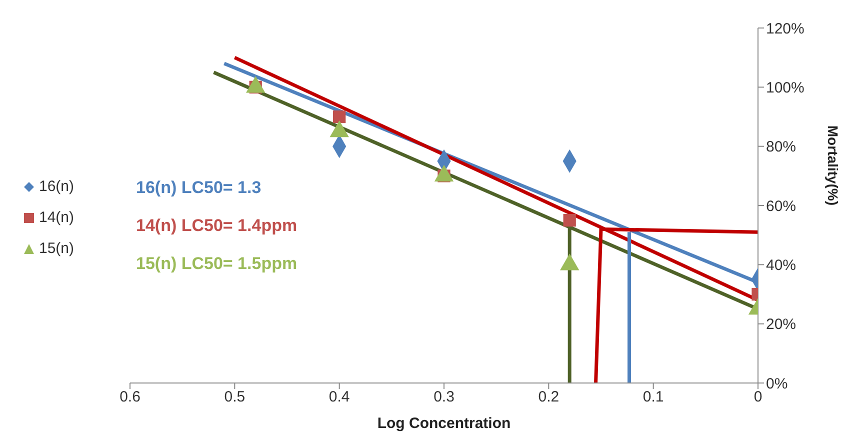 This screenshot has width=846, height=443. What do you see at coordinates (444, 423) in the screenshot?
I see `x-axis-title: Log Concentration` at bounding box center [444, 423].